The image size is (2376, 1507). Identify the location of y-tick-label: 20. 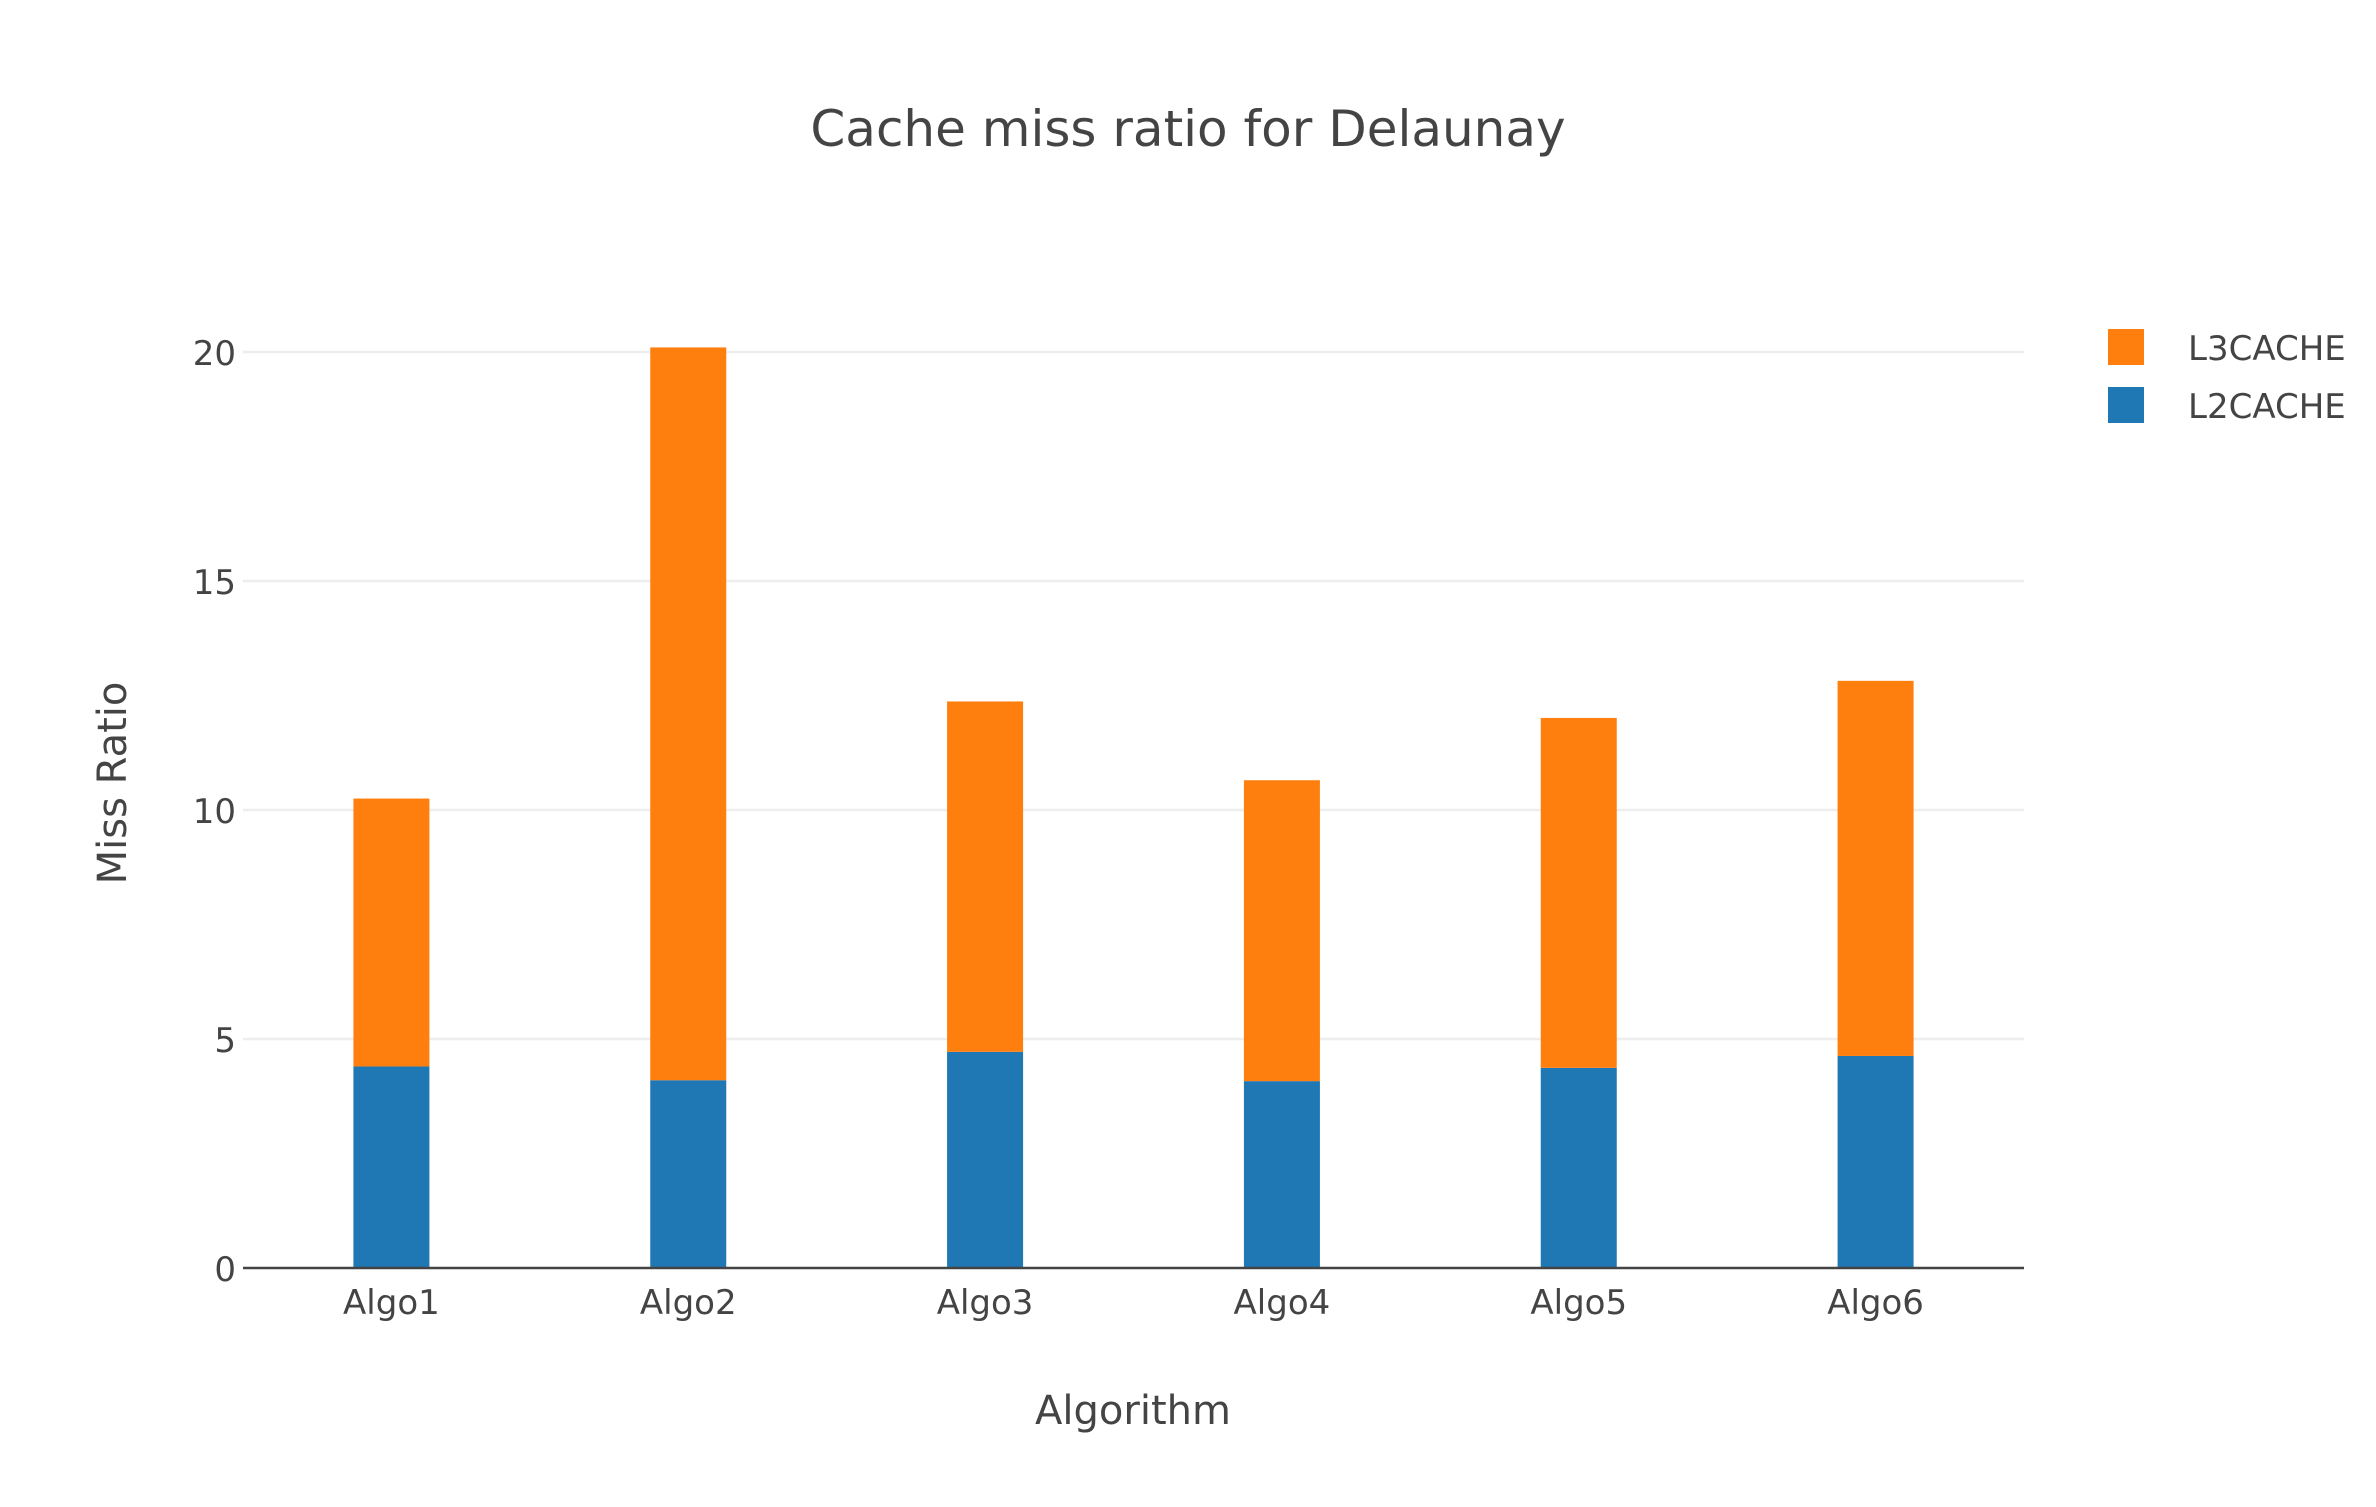
(214, 354).